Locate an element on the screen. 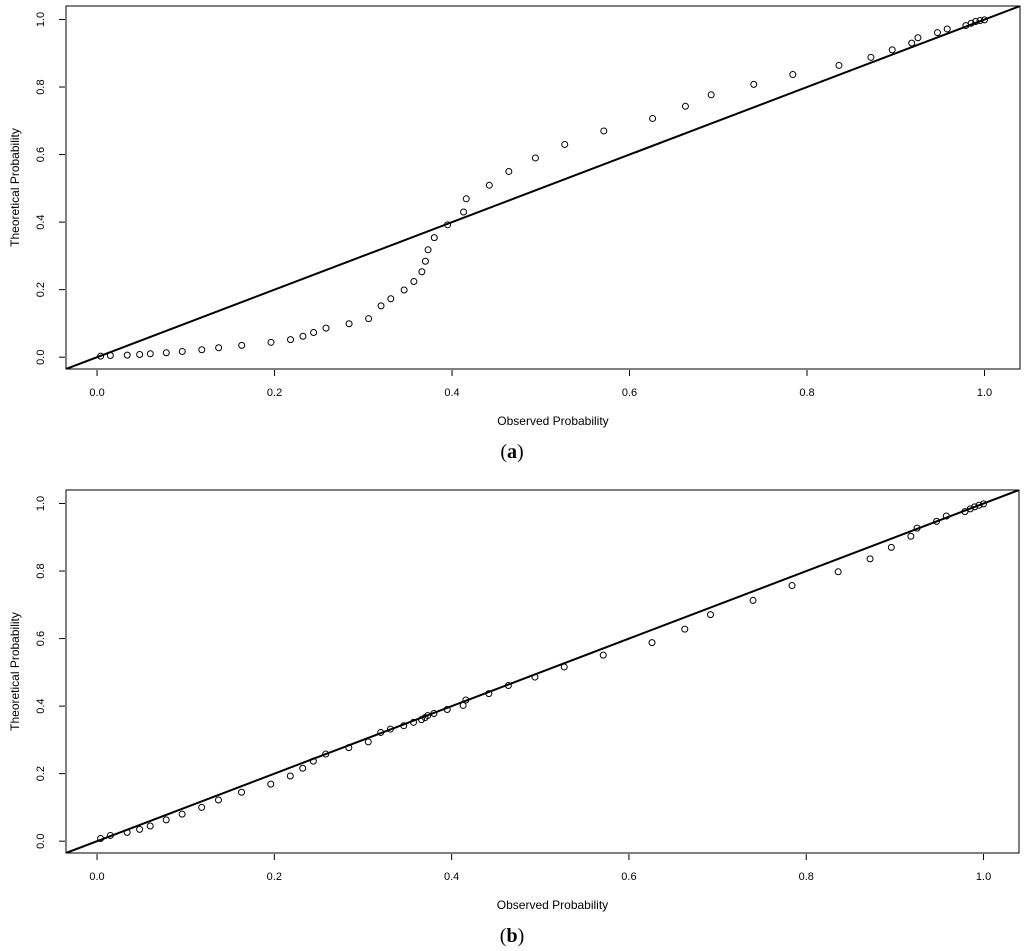 The image size is (1024, 951). y-tick-label: 0.2 is located at coordinates (41, 289).